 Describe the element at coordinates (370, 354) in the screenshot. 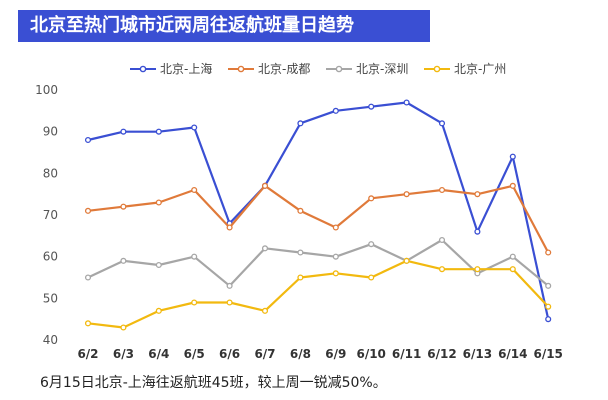

I see `x-tick-label: 6/10` at that location.